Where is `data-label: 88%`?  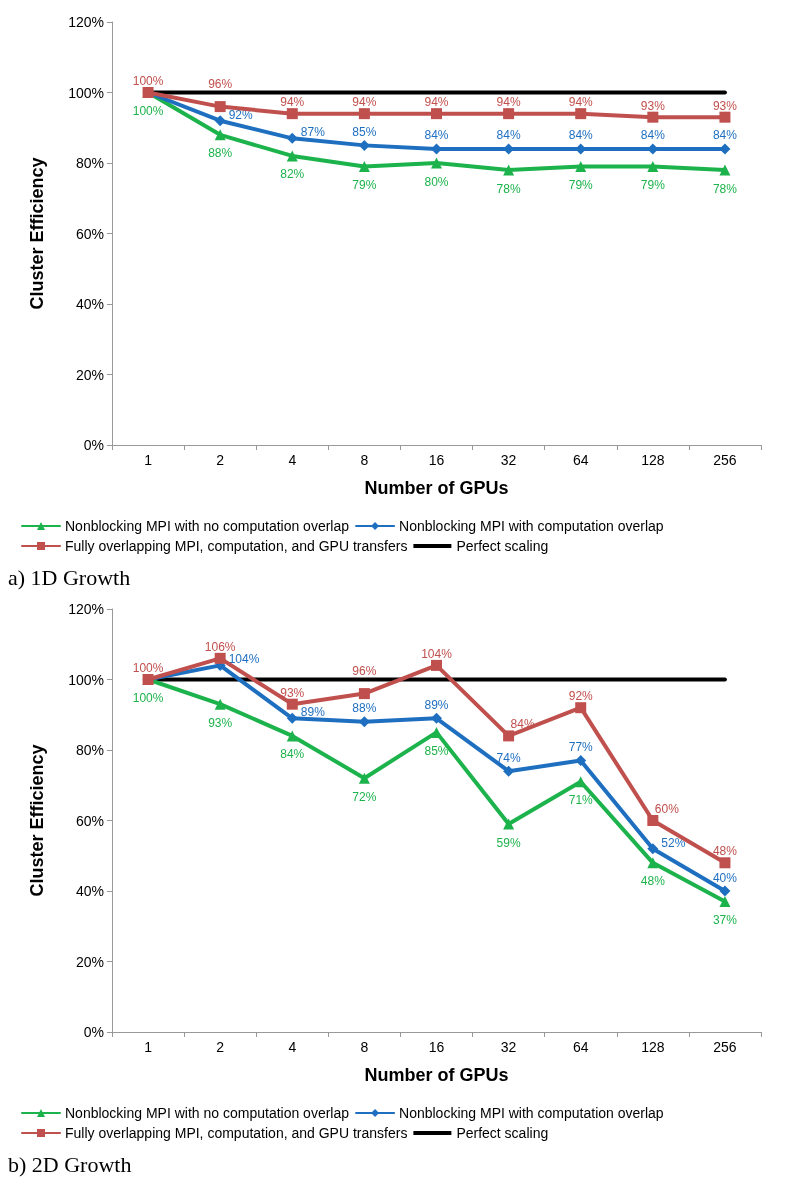 data-label: 88% is located at coordinates (220, 153).